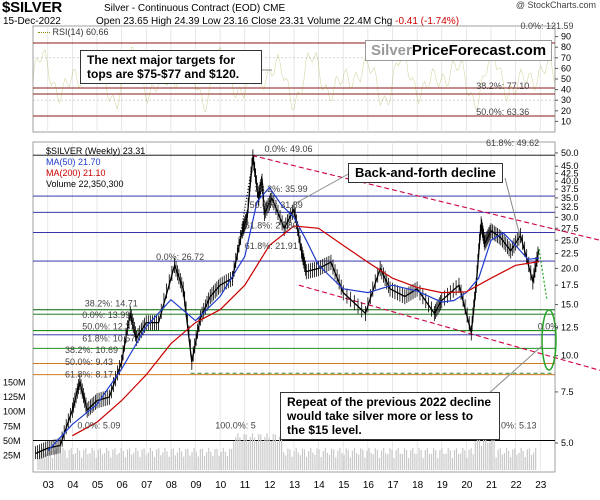 Image resolution: width=600 pixels, height=500 pixels. I want to click on price-legend-label: $SILVER (Weekly) 23.31, so click(96, 151).